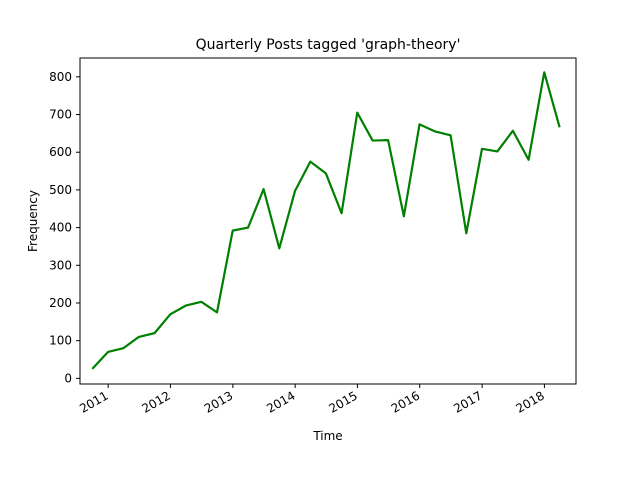 This screenshot has width=640, height=480. What do you see at coordinates (60, 77) in the screenshot?
I see `y-tick-label: 800` at bounding box center [60, 77].